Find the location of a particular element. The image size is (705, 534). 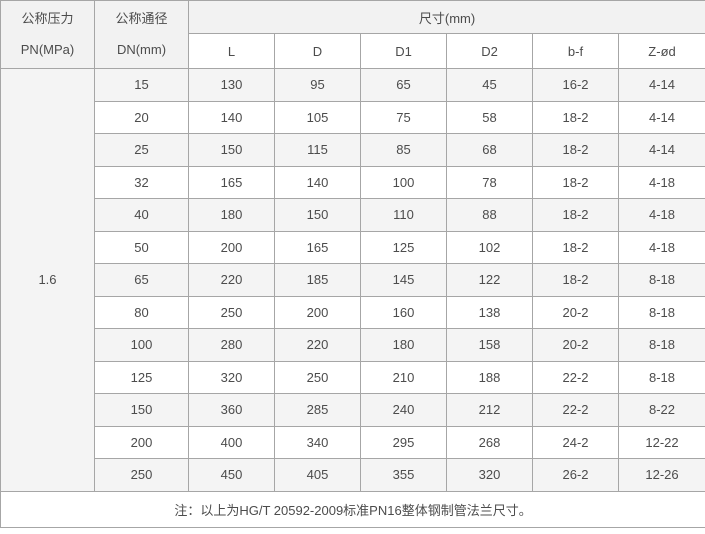

header-cell-D1: D1 is located at coordinates (403, 51).